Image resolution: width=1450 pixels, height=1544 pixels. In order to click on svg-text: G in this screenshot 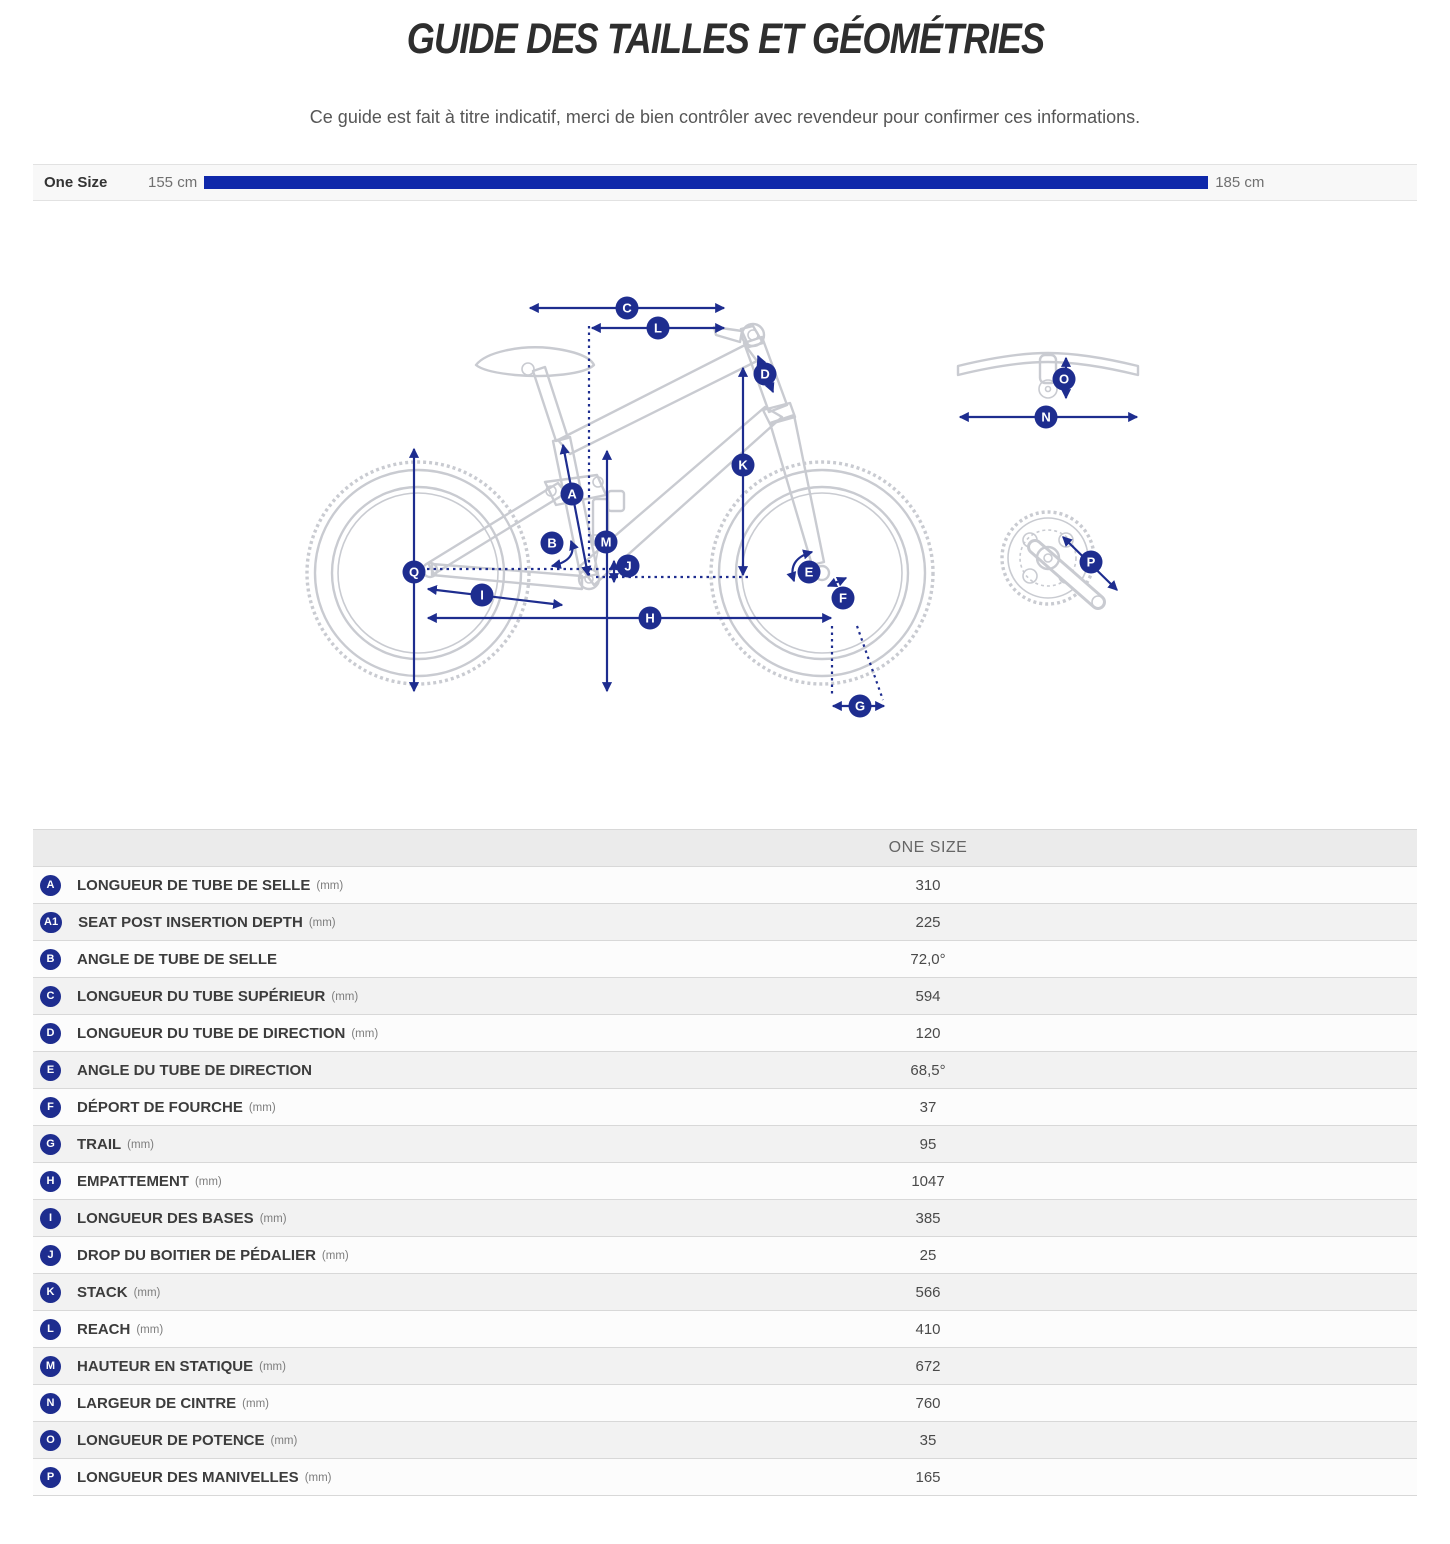, I will do `click(860, 706)`.